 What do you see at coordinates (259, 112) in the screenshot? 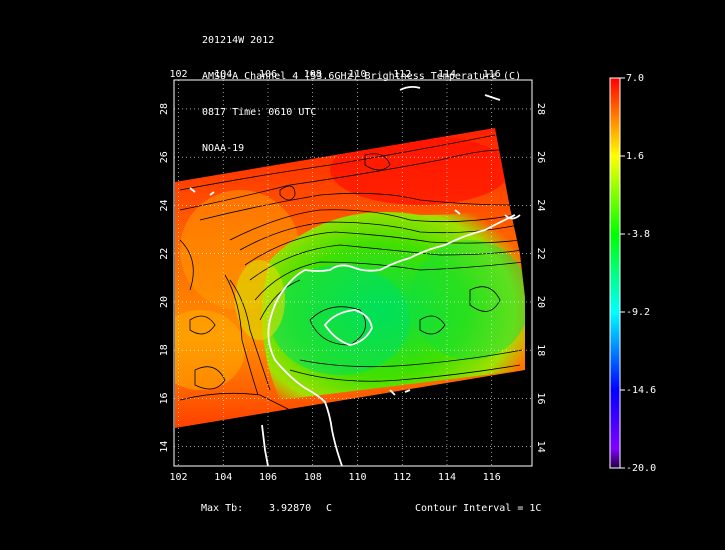
I see `title-line-3: 0817 Time: 0610 UTC` at bounding box center [259, 112].